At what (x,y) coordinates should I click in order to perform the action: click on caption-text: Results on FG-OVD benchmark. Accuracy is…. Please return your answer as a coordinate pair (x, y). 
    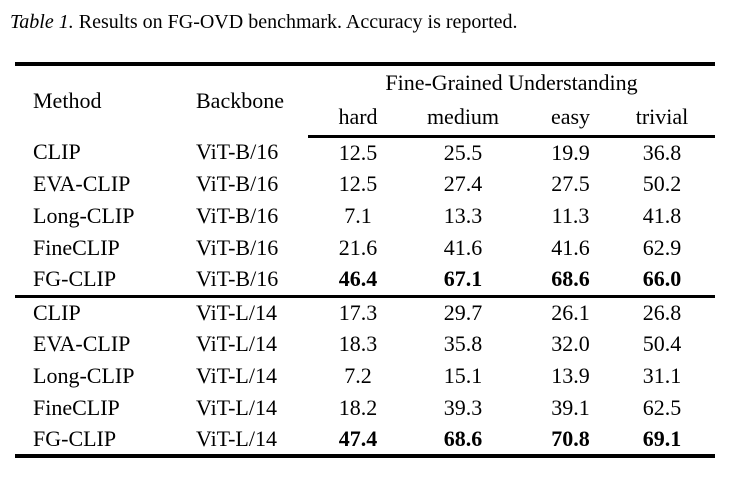
    Looking at the image, I should click on (298, 22).